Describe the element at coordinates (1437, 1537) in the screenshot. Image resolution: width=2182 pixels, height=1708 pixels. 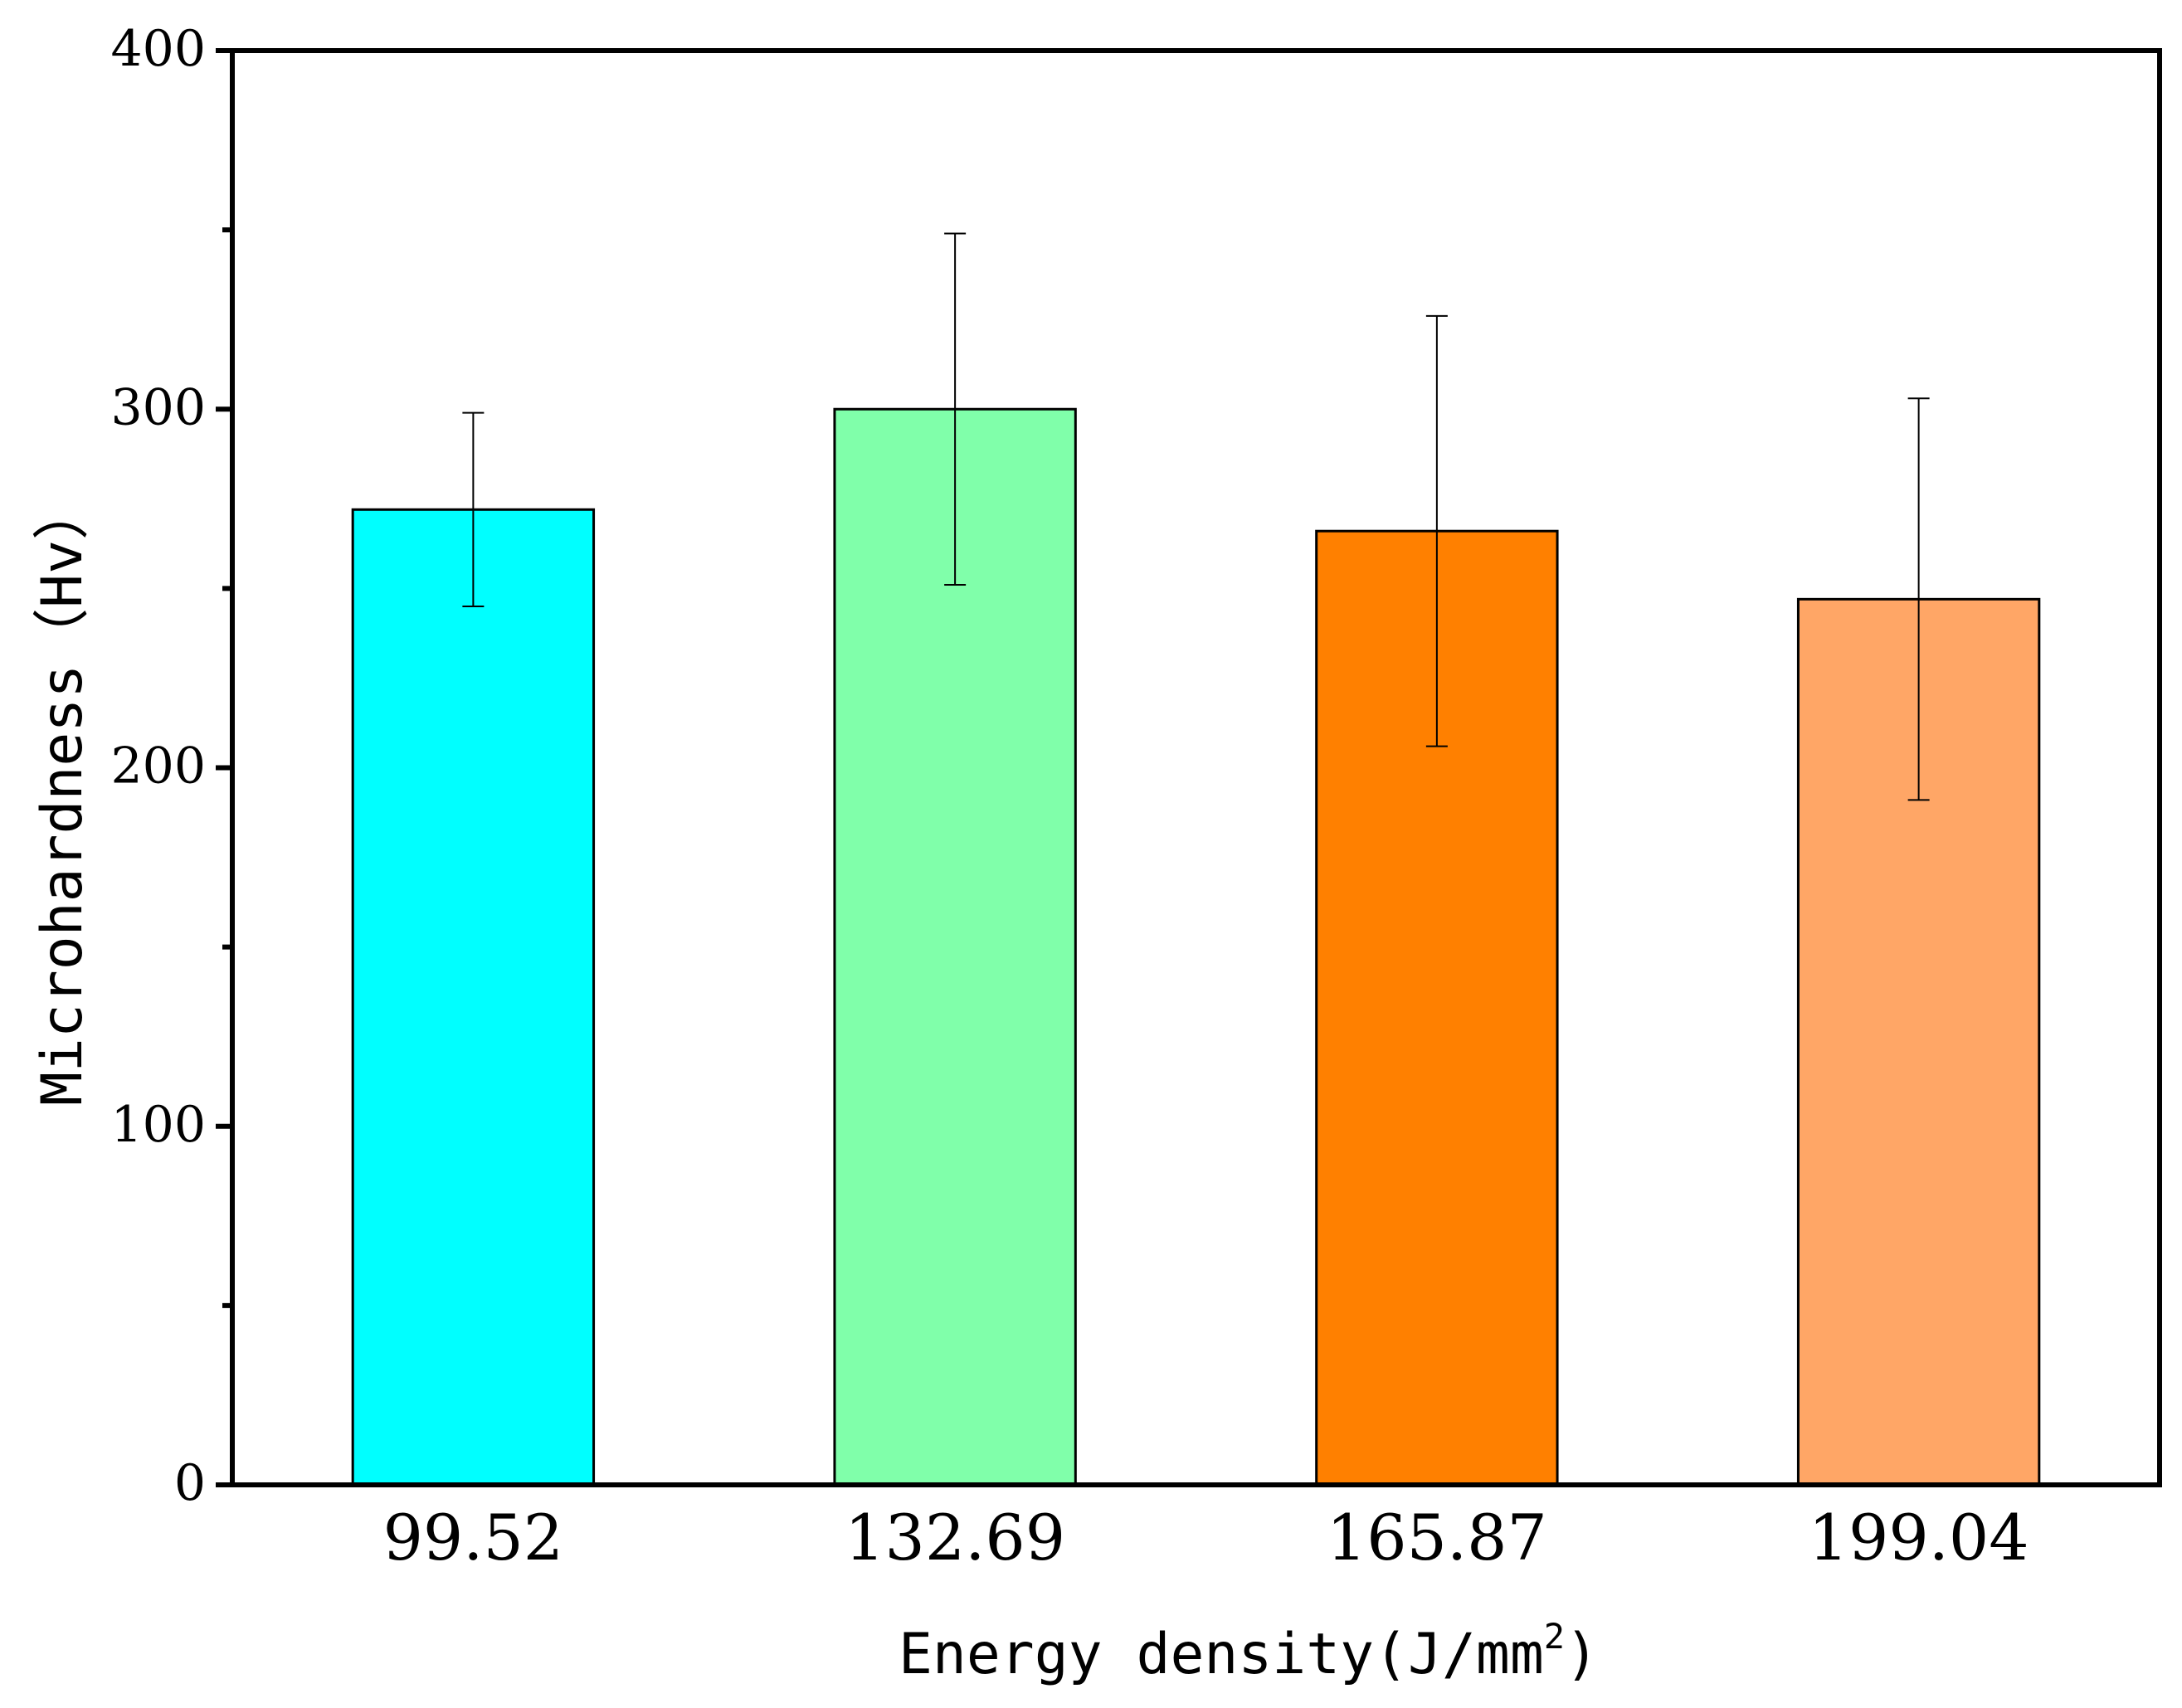
I see `x-tick-label: 165.87` at that location.